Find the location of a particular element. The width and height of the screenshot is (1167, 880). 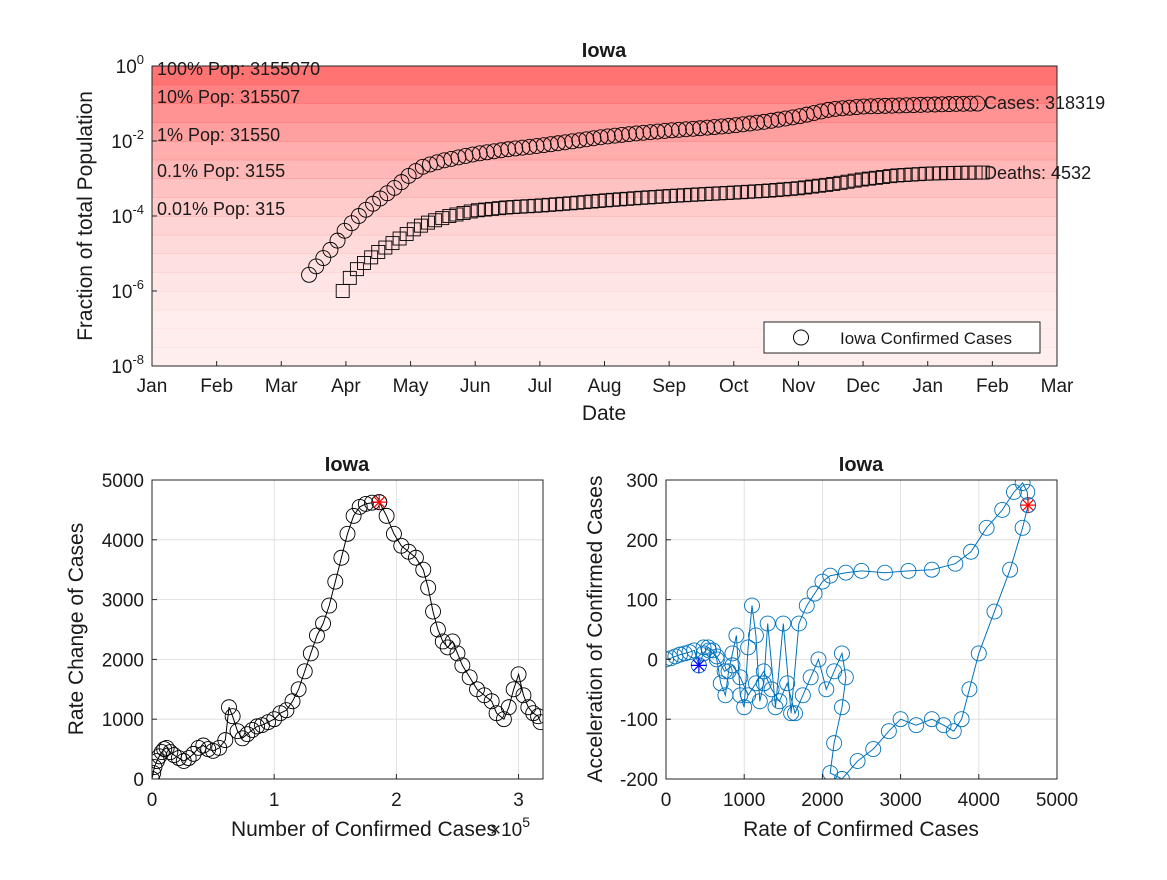

bottom-right-x-tick-label: 1000 is located at coordinates (744, 800).